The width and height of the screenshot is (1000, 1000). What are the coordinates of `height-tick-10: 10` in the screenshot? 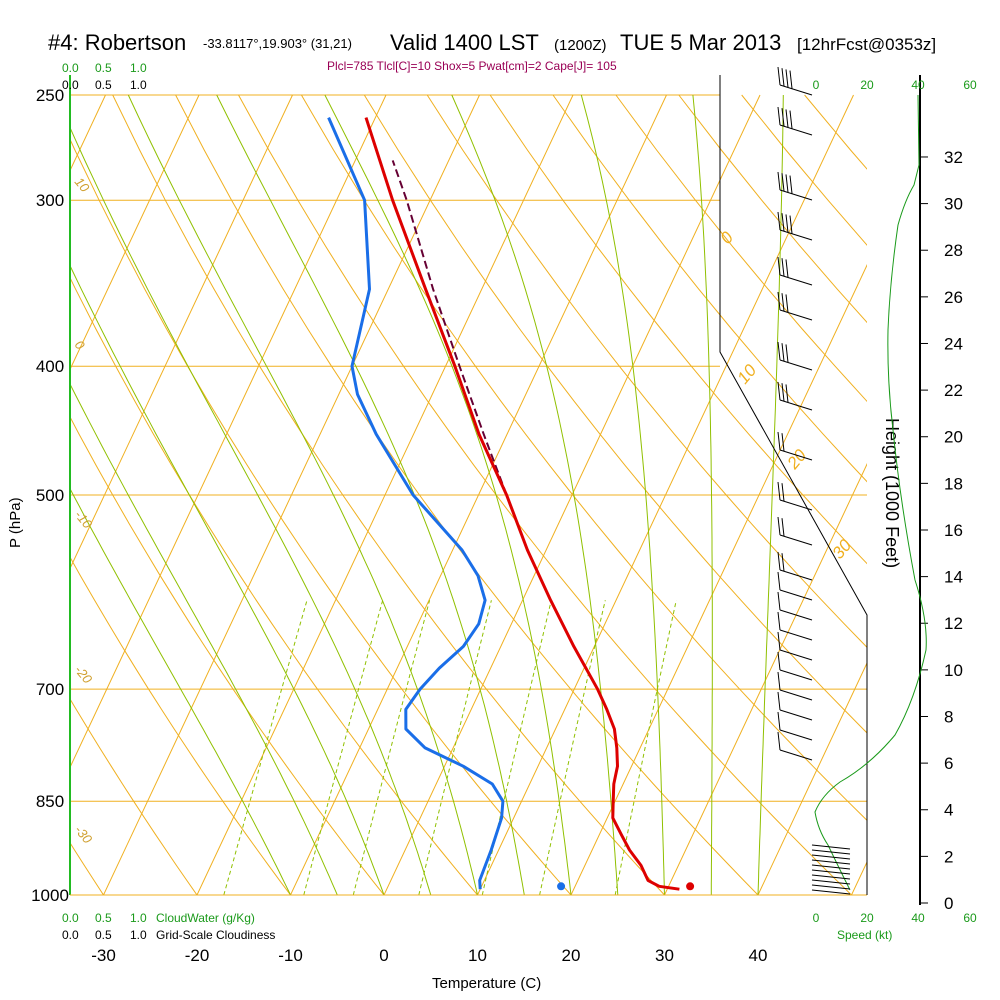 It's located at (953, 670).